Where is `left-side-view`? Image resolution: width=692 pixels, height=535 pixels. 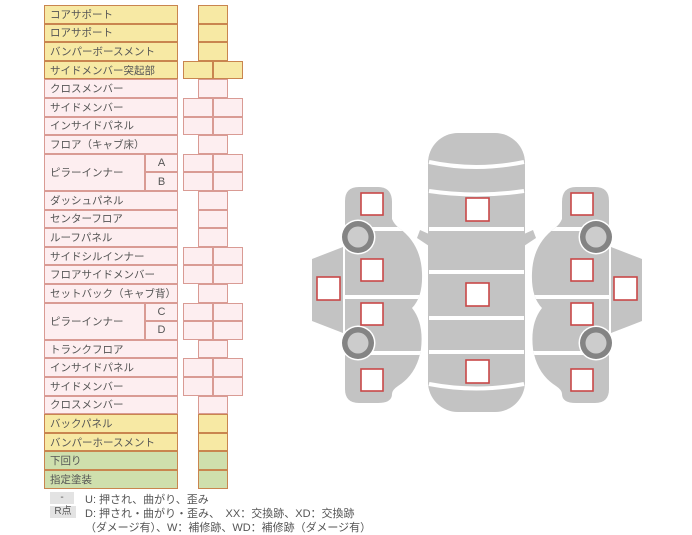 left-side-view is located at coordinates (367, 295).